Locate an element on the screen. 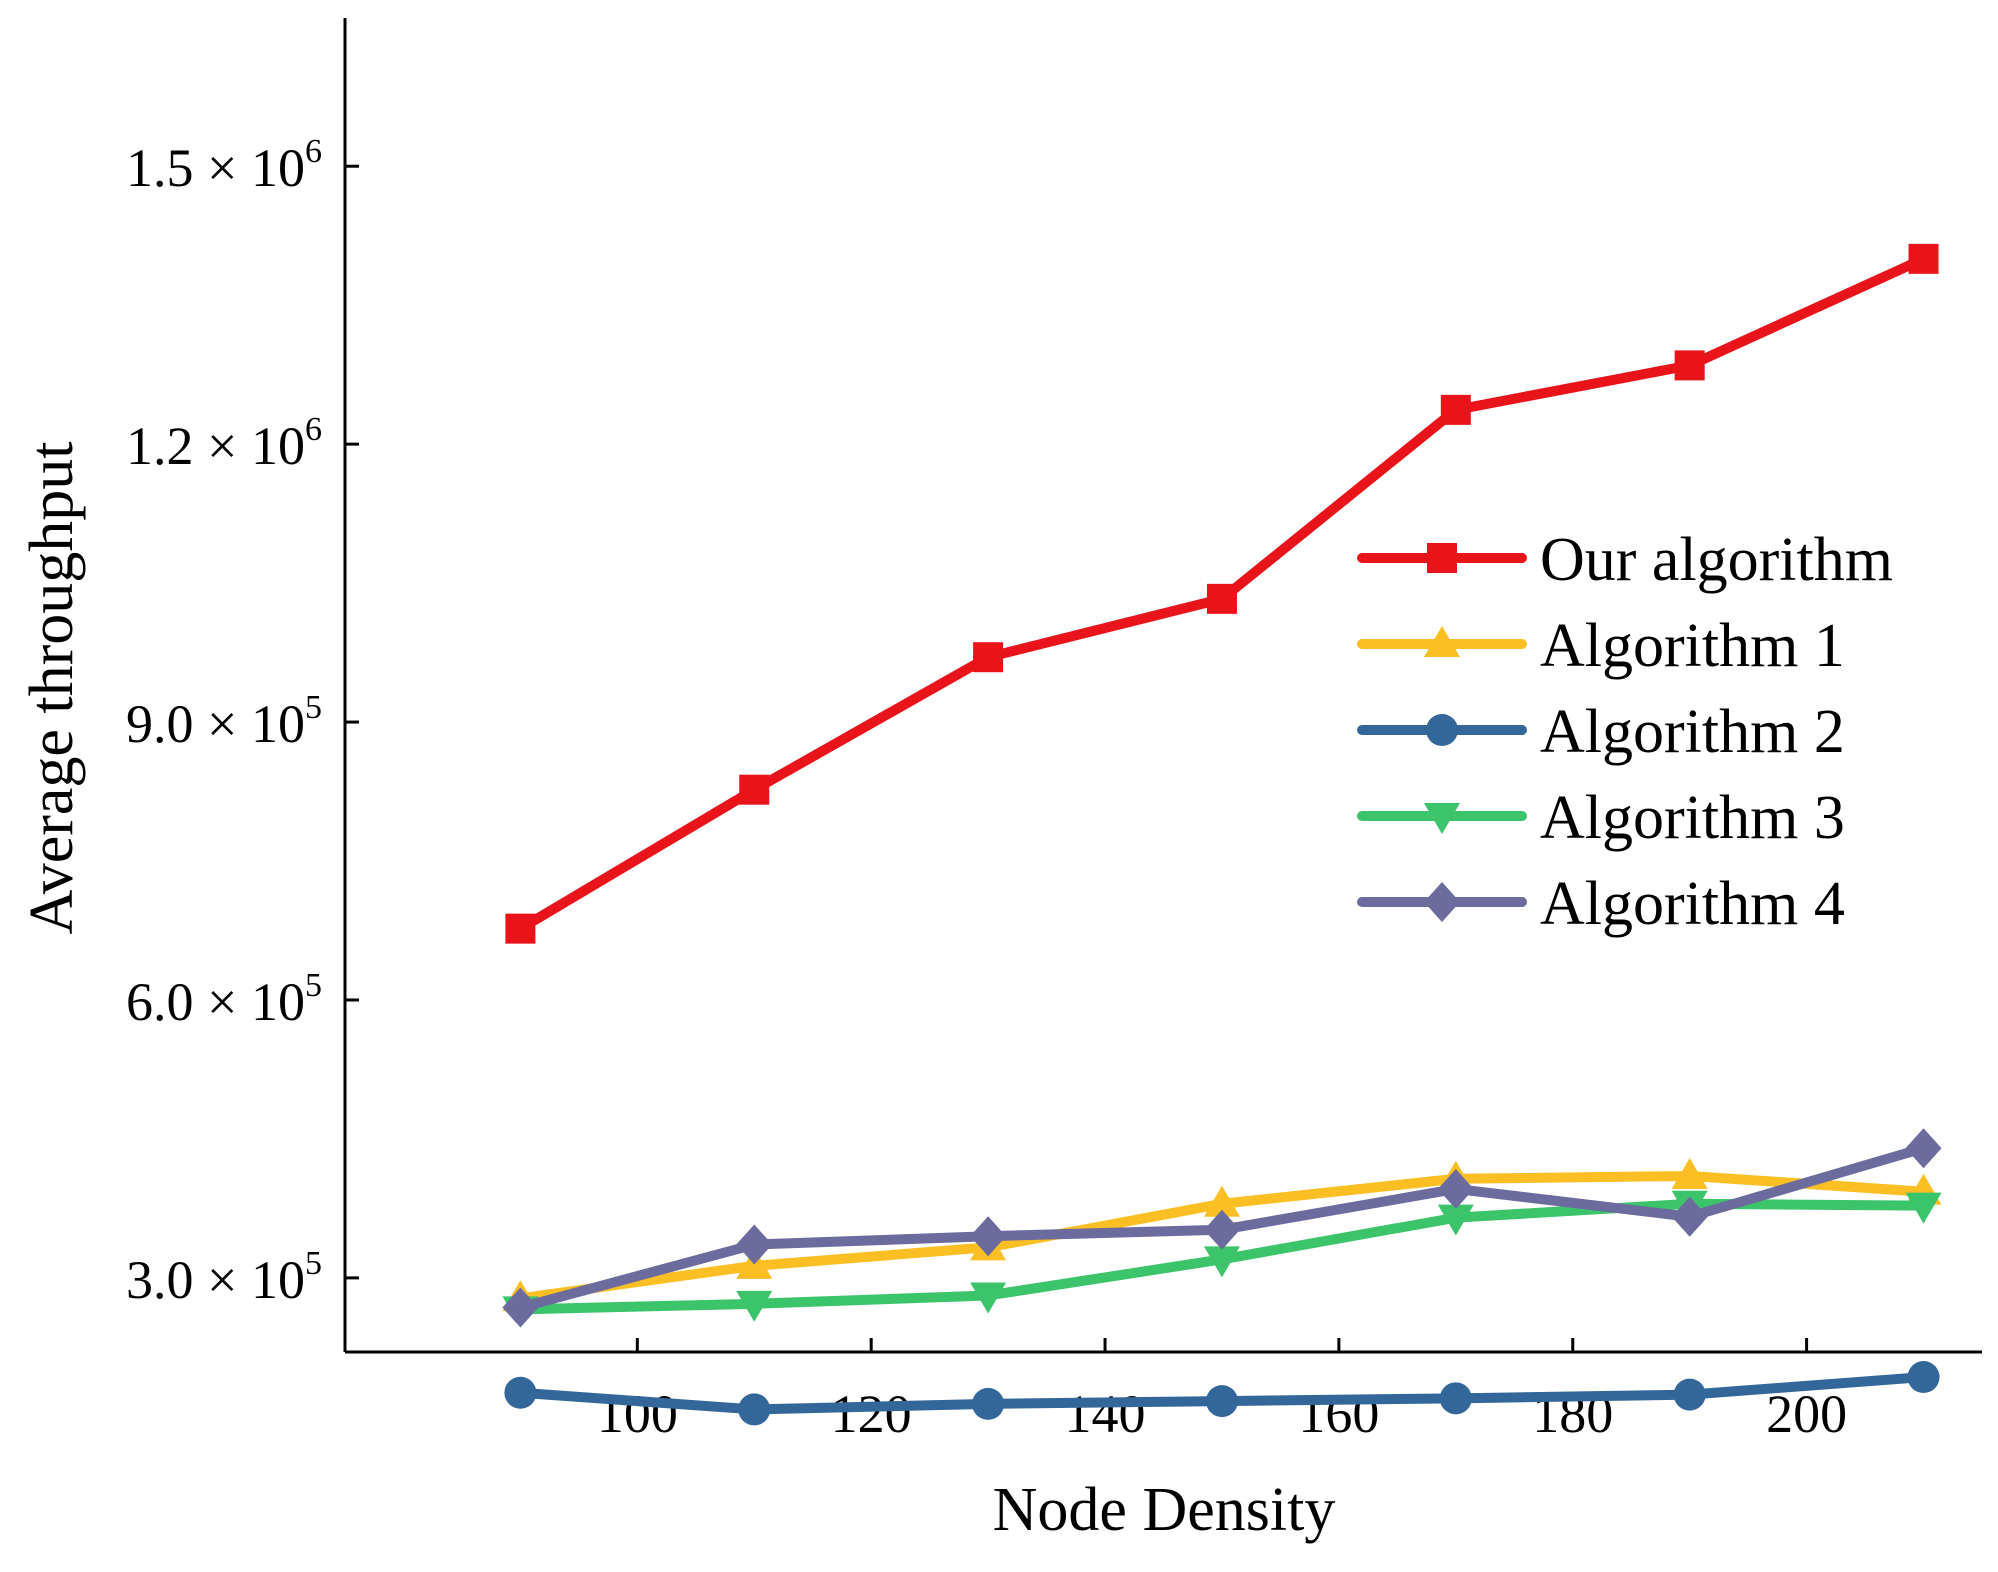 This screenshot has height=1572, width=1998. legend-label: Algorithm 1 is located at coordinates (1692, 646).